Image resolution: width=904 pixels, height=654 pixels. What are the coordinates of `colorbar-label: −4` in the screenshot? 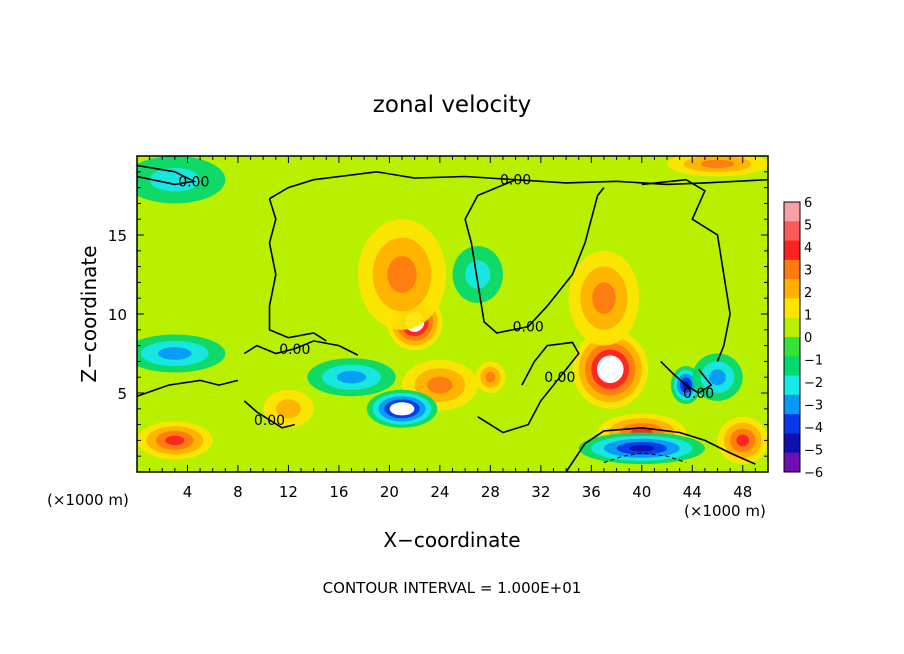 It's located at (813, 428).